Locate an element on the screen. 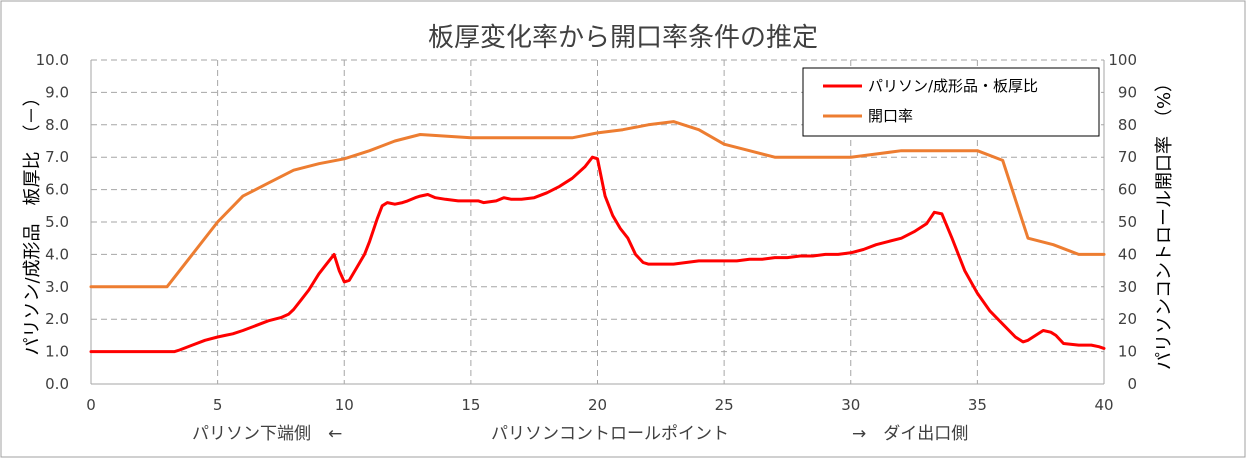 The image size is (1246, 458). y-left-tick-label: 2.0 is located at coordinates (57, 319).